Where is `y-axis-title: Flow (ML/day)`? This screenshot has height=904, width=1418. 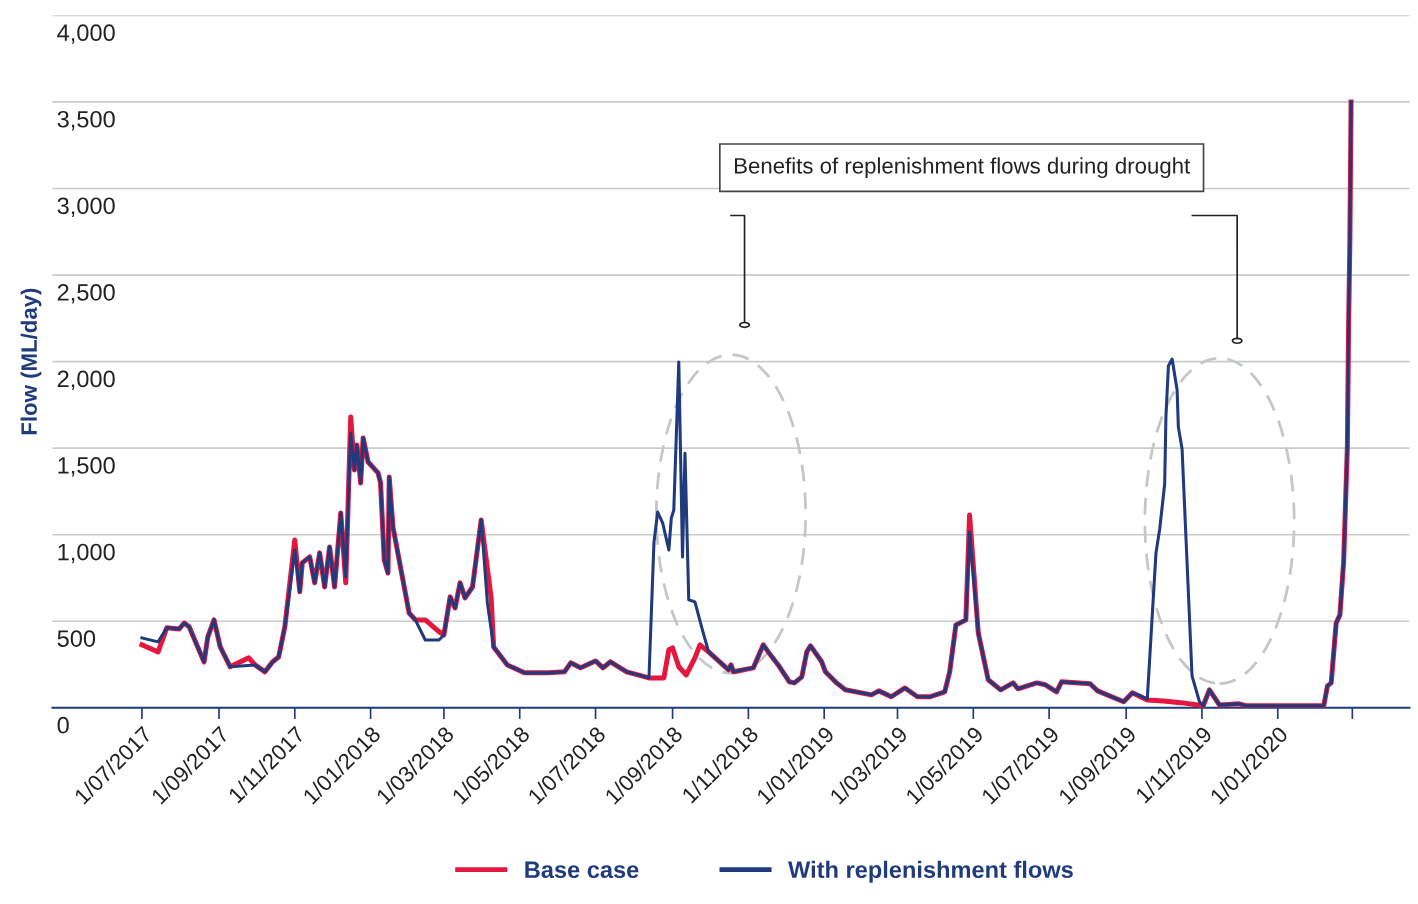
y-axis-title: Flow (ML/day) is located at coordinates (31, 361).